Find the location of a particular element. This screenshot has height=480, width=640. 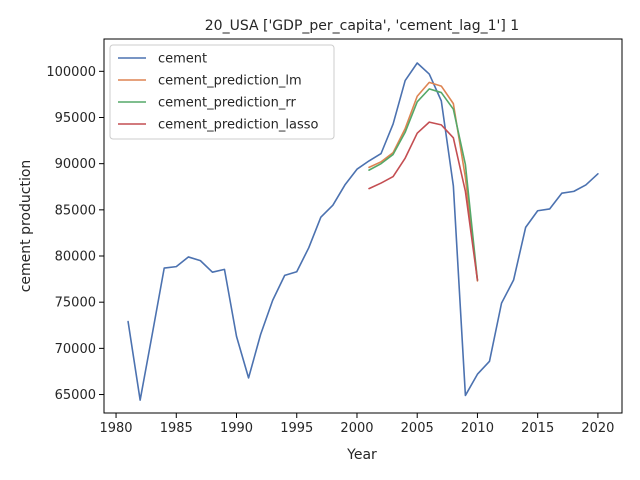

x-tick-label-1: 1985 is located at coordinates (176, 428).